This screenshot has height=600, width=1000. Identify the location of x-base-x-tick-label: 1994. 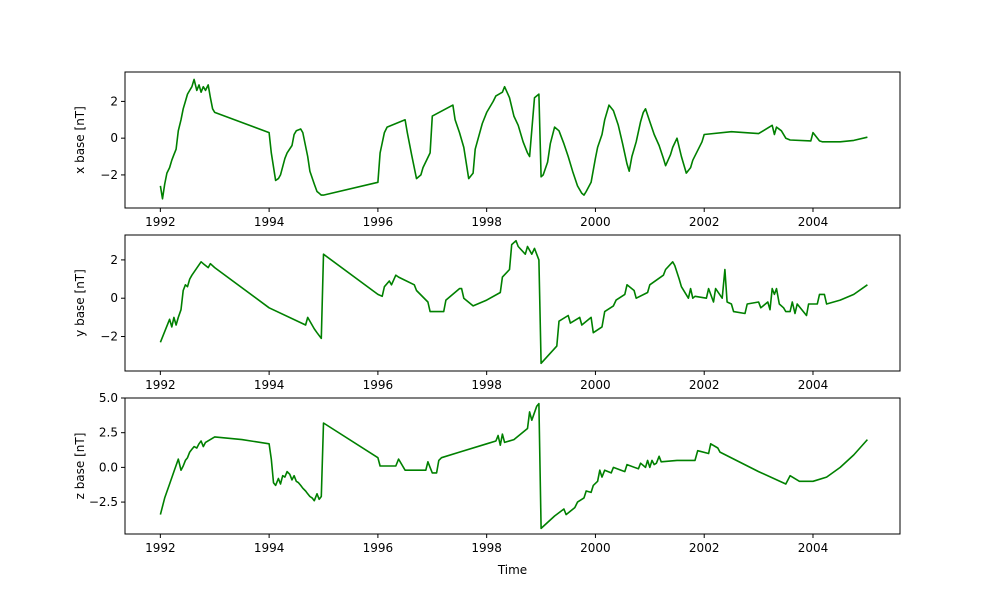
(269, 222).